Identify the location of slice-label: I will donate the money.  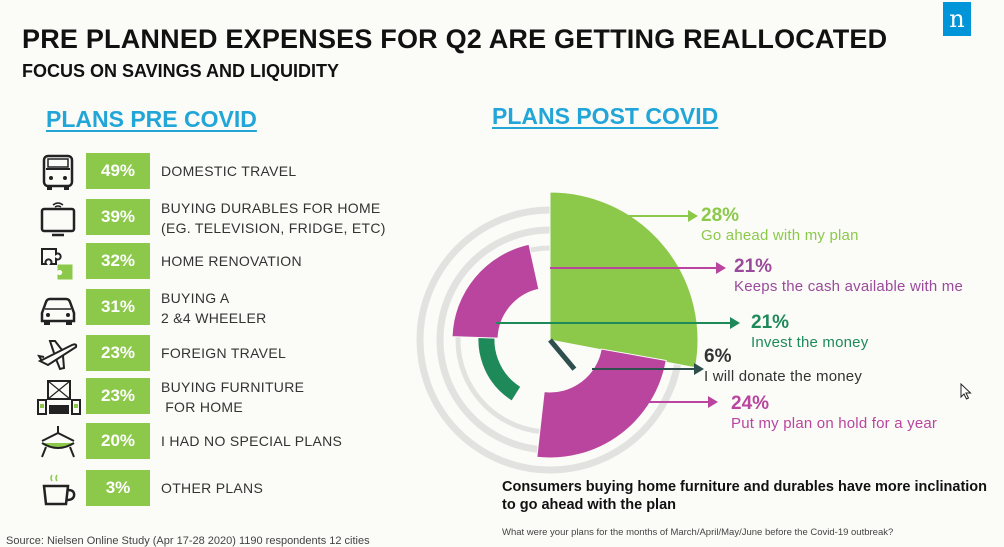
(783, 376).